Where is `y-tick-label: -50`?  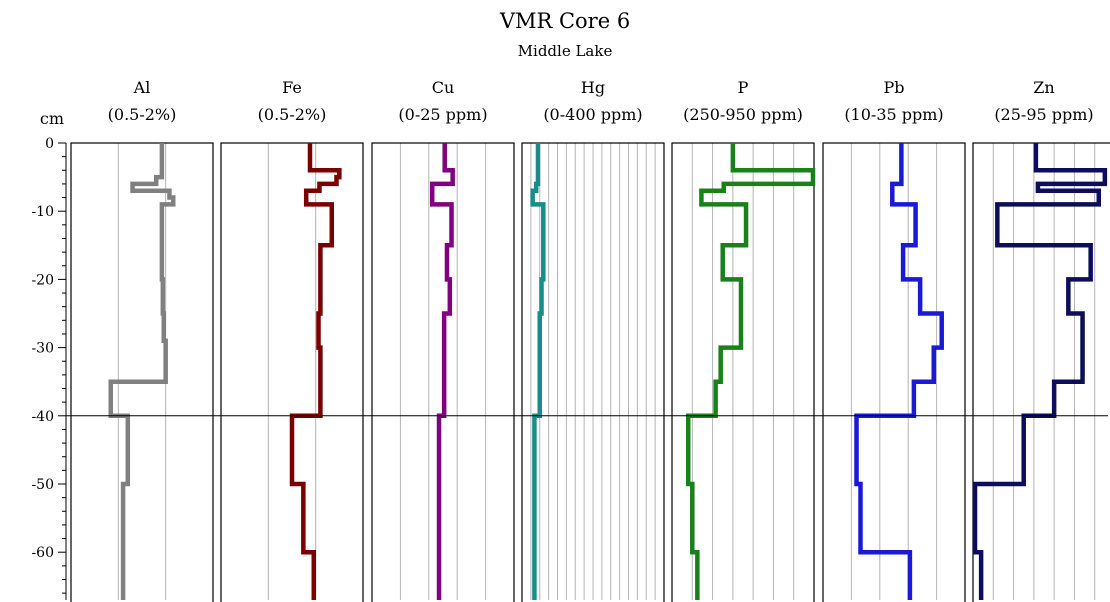
y-tick-label: -50 is located at coordinates (42, 485).